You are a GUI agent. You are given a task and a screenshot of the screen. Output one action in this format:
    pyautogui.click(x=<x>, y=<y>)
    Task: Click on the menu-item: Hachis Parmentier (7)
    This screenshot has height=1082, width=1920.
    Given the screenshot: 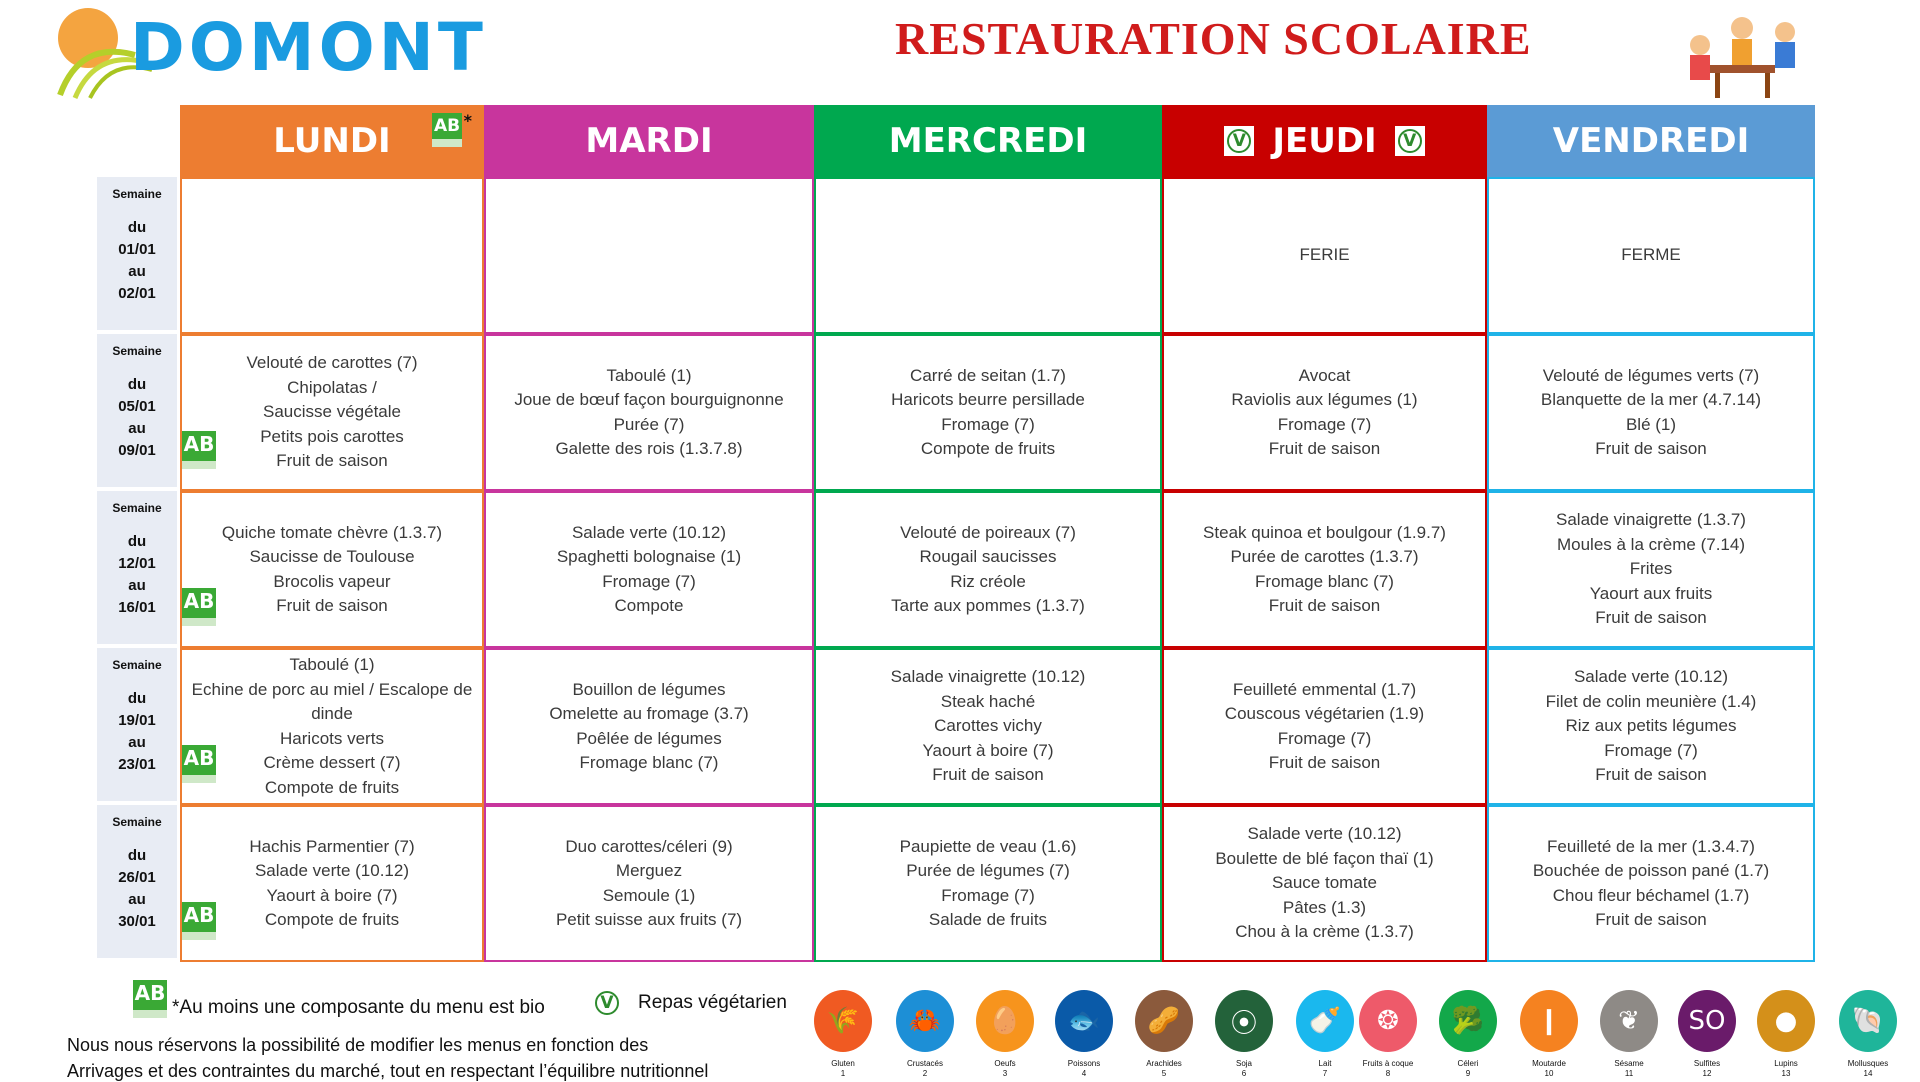 What is the action you would take?
    pyautogui.click(x=332, y=846)
    